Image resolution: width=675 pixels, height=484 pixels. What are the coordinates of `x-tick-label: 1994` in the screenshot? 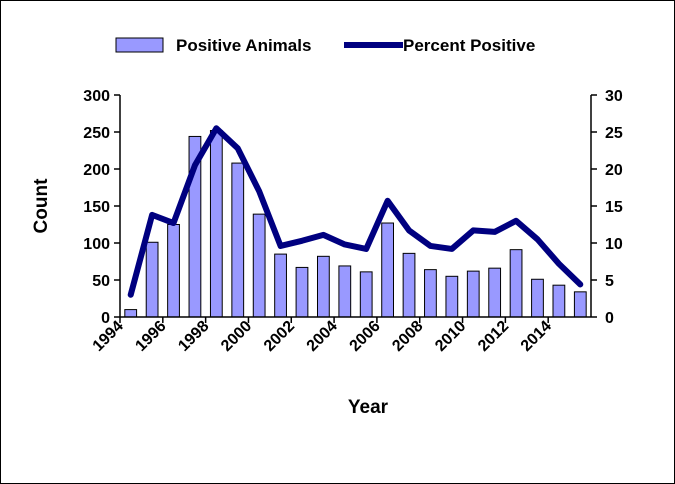 It's located at (108, 336).